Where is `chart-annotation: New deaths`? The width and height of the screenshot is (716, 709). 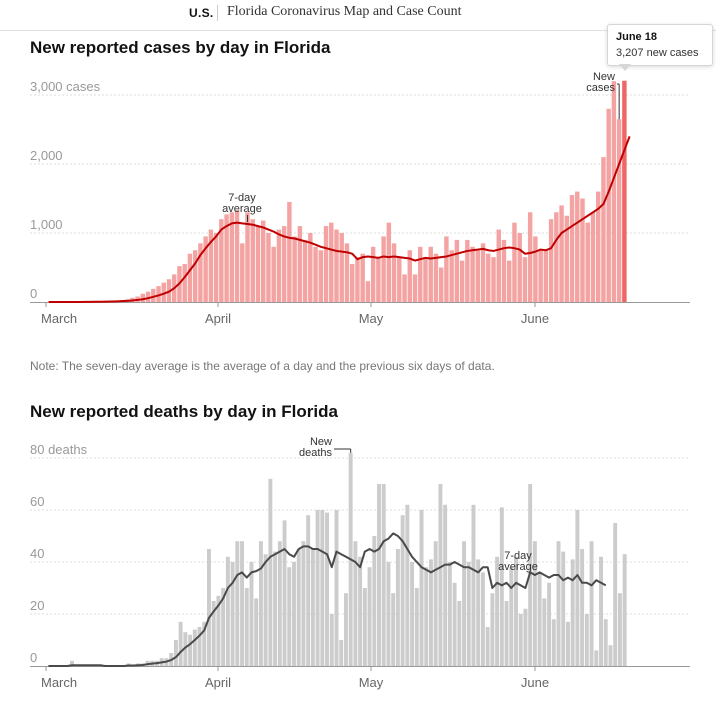
chart-annotation: New deaths is located at coordinates (316, 447).